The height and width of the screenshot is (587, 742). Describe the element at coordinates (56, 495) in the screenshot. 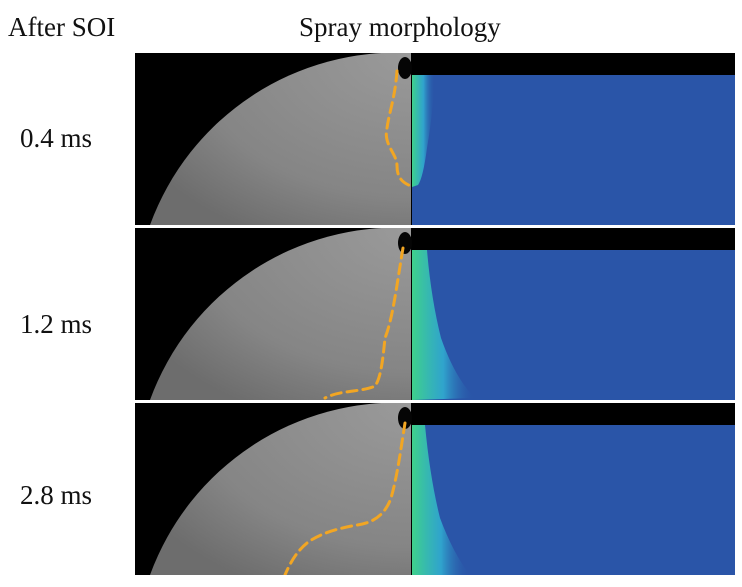

I see `time-label-3: 2.8 ms` at that location.